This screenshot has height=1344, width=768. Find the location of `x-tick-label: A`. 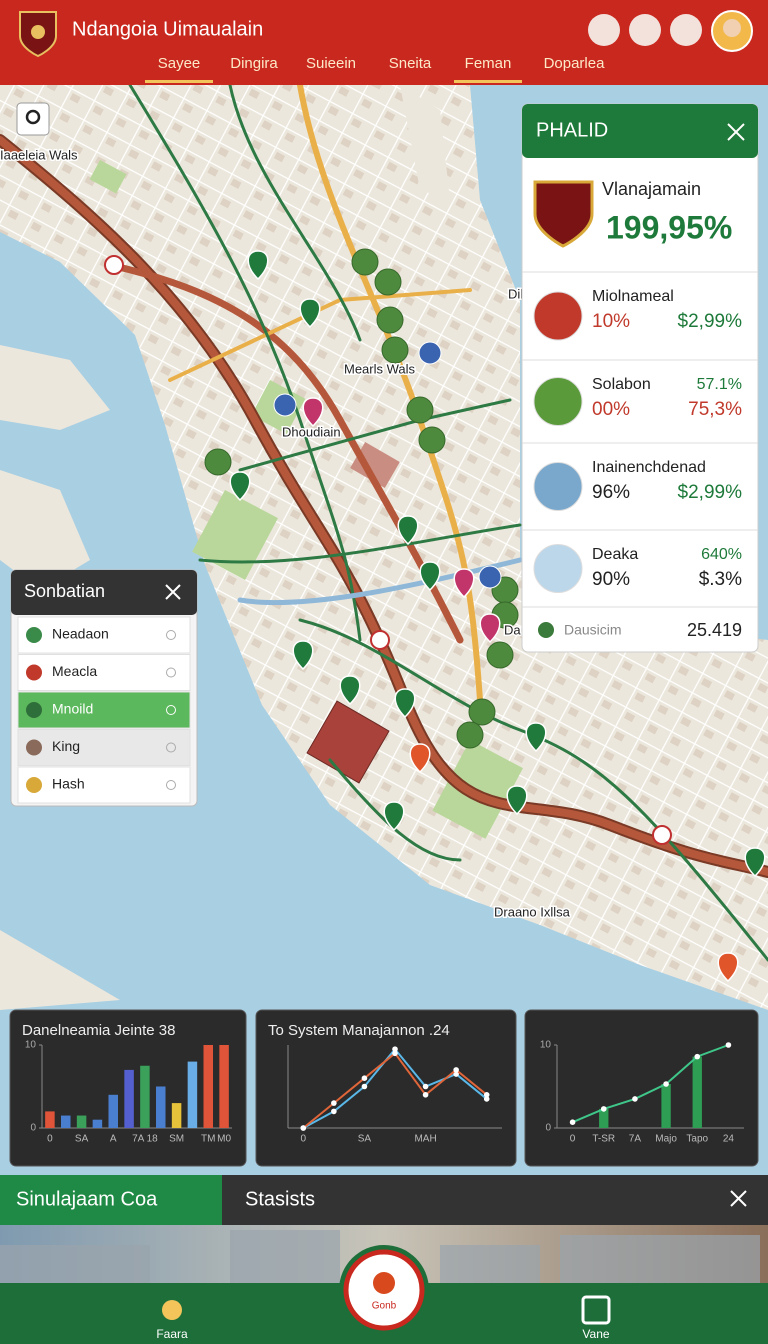

x-tick-label: A is located at coordinates (113, 1139).